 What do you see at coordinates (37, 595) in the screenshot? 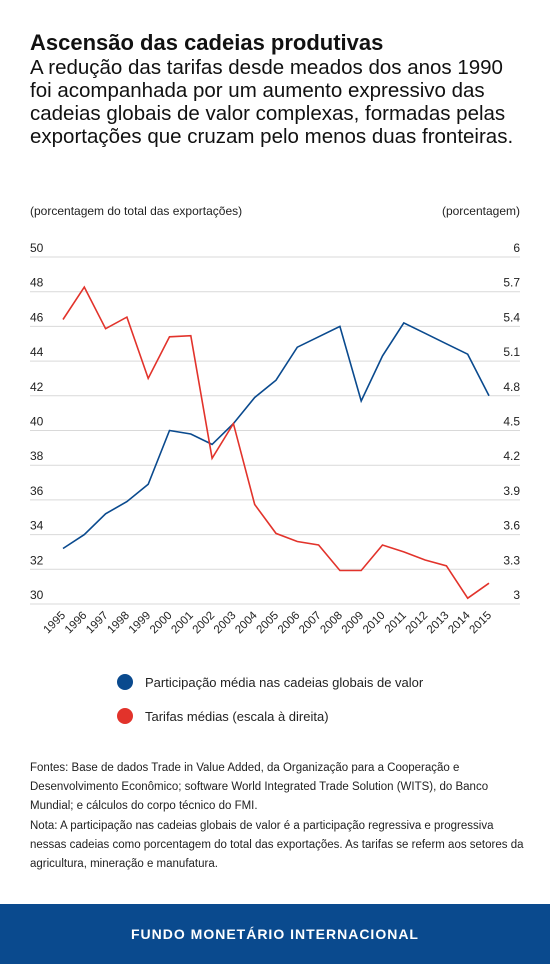
I see `left-tick-label: 30` at bounding box center [37, 595].